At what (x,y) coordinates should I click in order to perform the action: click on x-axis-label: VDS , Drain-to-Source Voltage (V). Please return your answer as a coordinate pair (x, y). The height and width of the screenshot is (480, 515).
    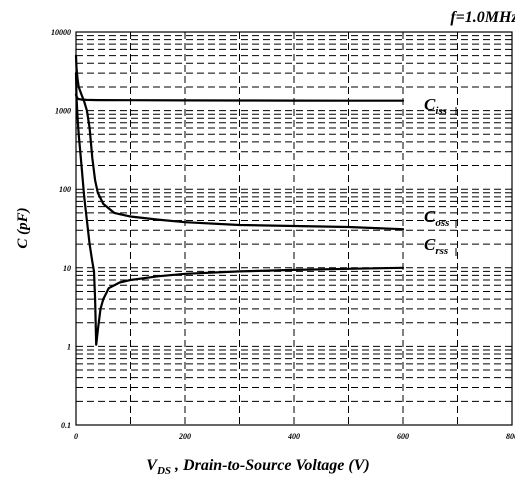
    Looking at the image, I should click on (257, 467).